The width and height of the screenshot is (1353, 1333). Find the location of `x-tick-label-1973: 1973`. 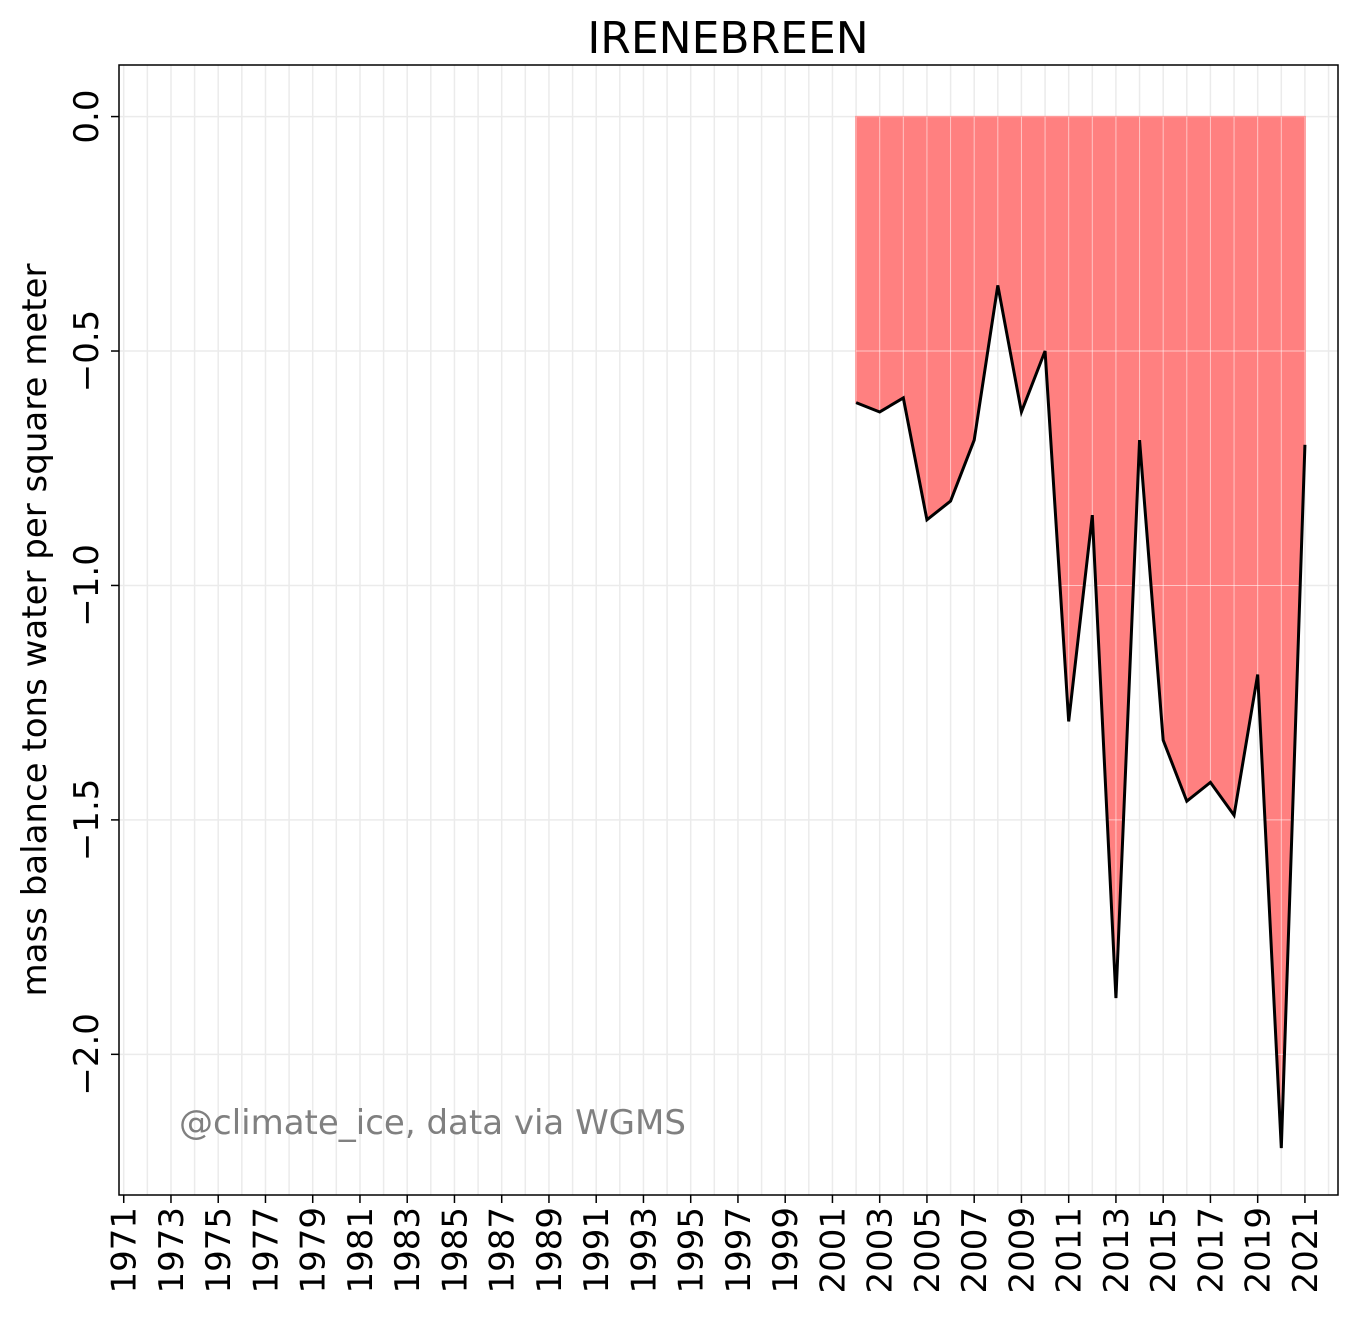

x-tick-label-1973: 1973 is located at coordinates (172, 1250).